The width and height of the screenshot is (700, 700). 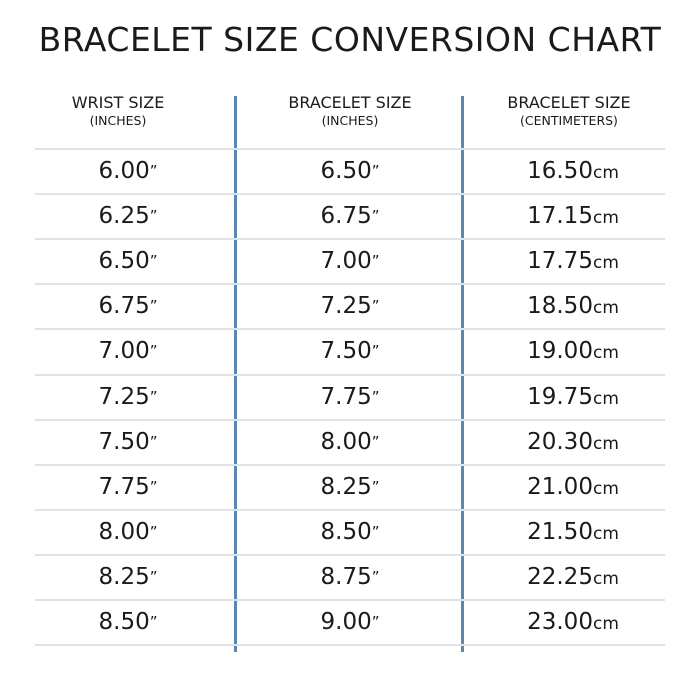 I want to click on table-cell: 19.00cm, so click(x=573, y=351).